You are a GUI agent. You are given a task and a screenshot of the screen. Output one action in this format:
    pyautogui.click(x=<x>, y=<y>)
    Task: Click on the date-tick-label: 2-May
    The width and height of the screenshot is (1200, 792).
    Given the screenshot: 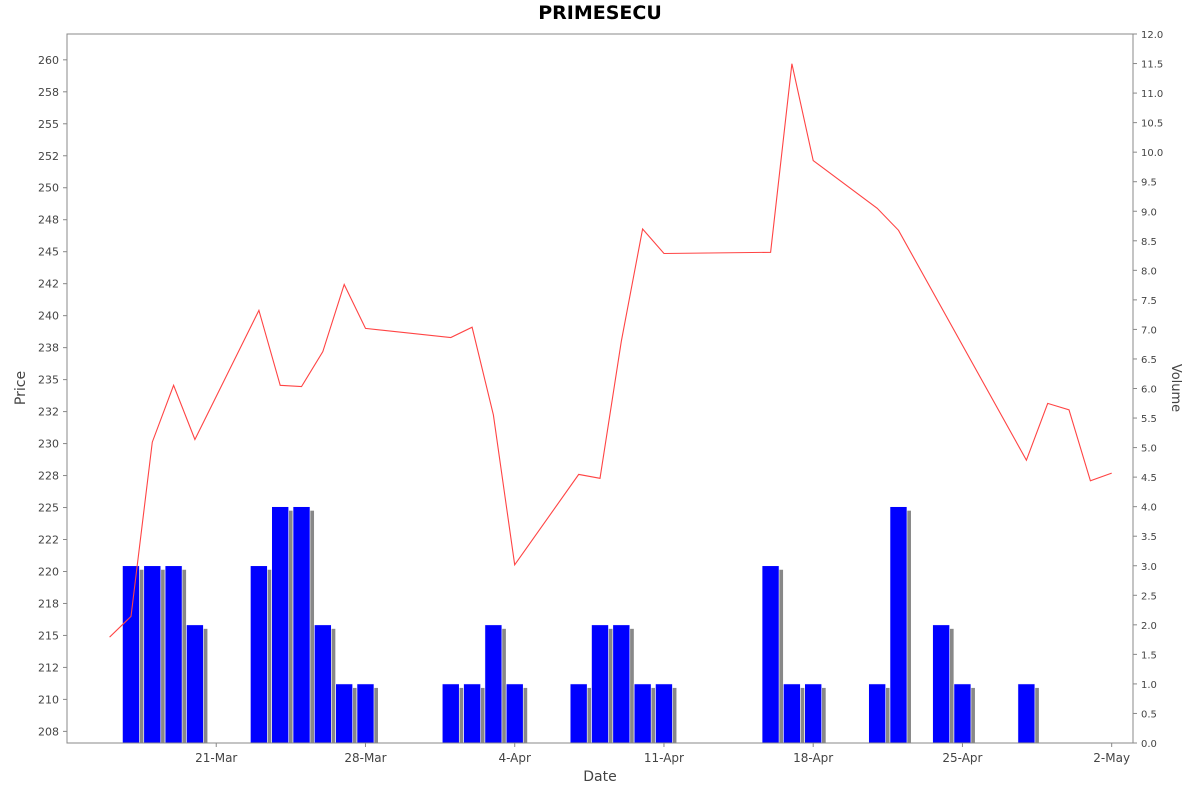 What is the action you would take?
    pyautogui.click(x=1111, y=758)
    